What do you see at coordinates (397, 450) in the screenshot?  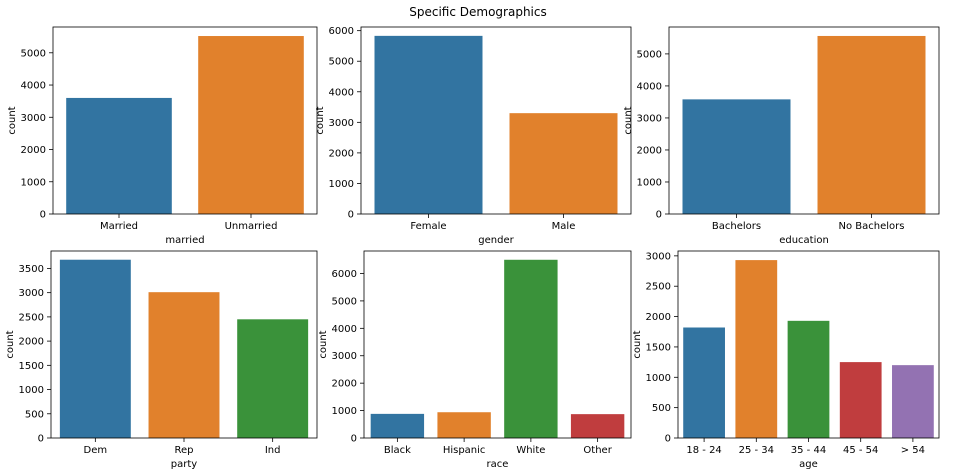 I see `x-tick-label: Black` at bounding box center [397, 450].